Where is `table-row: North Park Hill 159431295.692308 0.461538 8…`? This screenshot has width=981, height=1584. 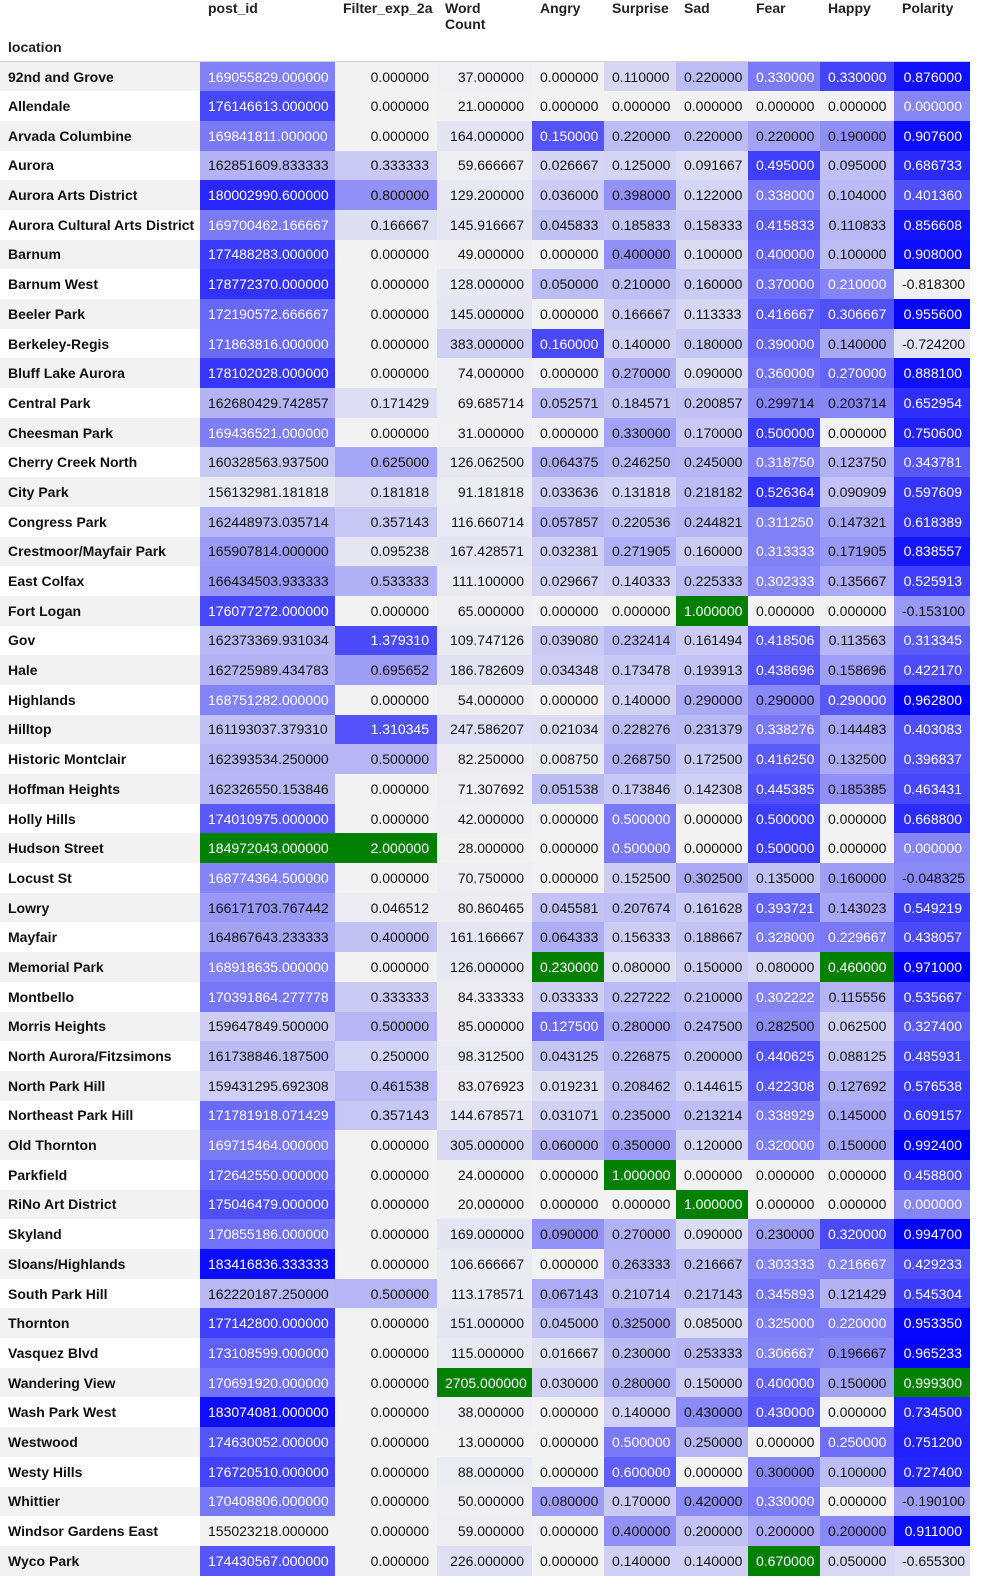 table-row: North Park Hill 159431295.692308 0.461538 8… is located at coordinates (485, 1085).